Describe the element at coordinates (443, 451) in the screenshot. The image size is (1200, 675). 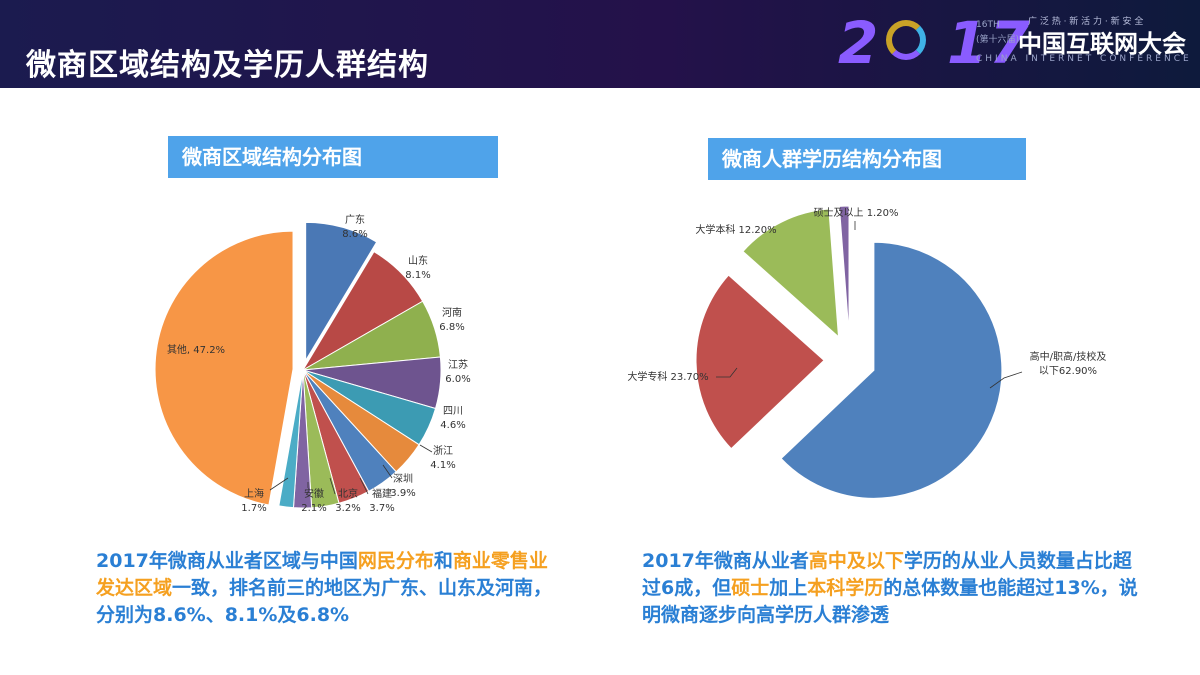
I see `region-label-5-line-0: 浙江` at that location.